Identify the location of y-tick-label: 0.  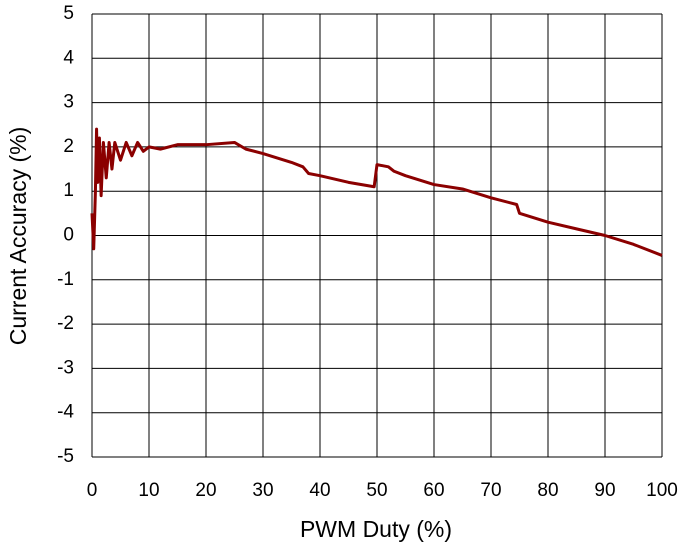
(68, 235).